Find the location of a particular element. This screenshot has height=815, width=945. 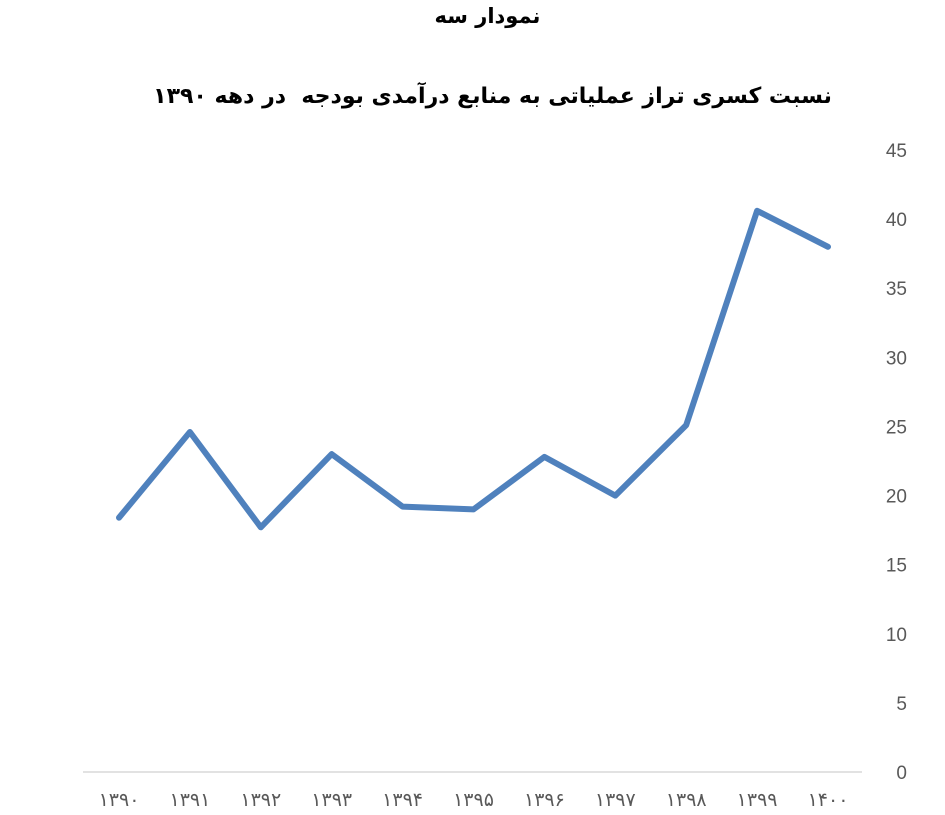

y-axis-ticks: 0 5 10 15 20 25 30 35 40 45 is located at coordinates (896, 462).